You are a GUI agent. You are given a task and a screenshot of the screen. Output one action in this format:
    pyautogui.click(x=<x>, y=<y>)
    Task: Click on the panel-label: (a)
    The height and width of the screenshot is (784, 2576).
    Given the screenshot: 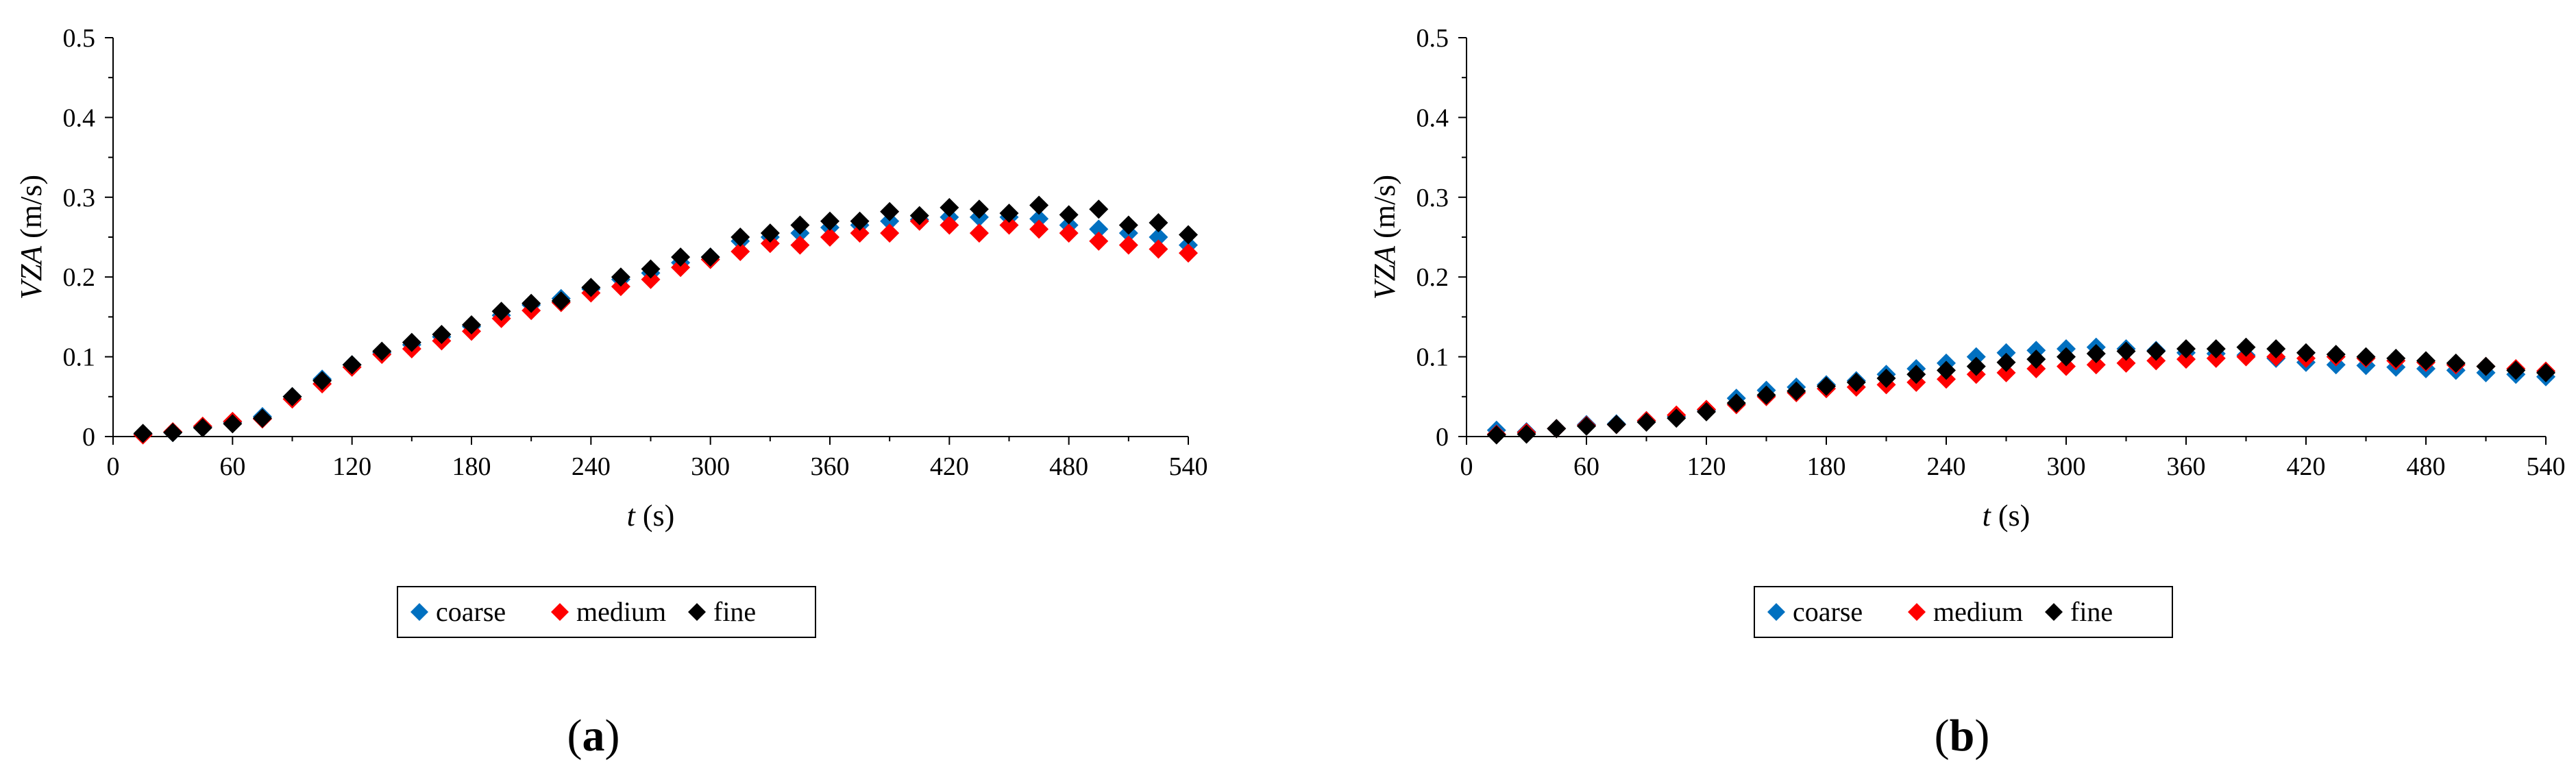 What is the action you would take?
    pyautogui.click(x=594, y=736)
    